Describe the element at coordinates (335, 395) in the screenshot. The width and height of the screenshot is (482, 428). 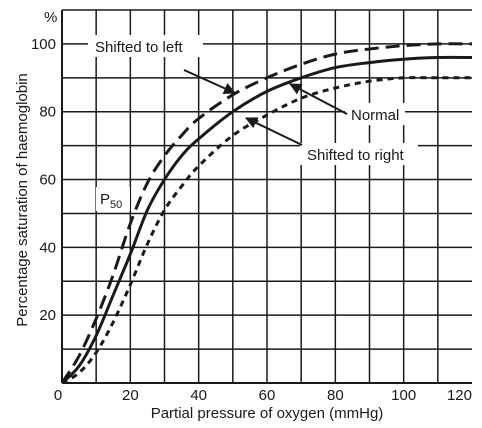
I see `x-tick-label: 80` at that location.